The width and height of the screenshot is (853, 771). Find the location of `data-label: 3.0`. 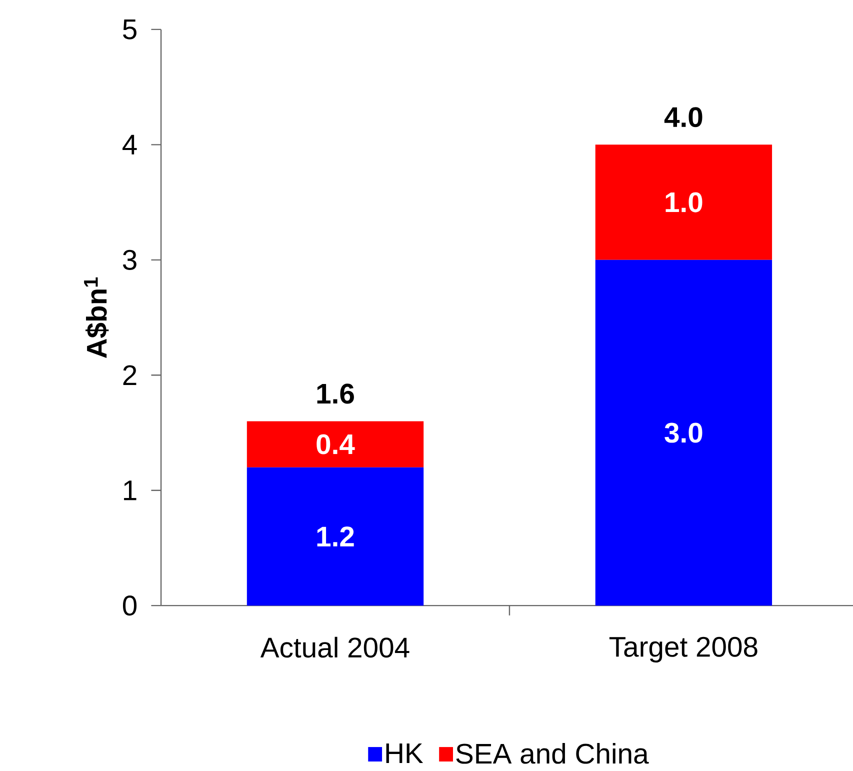

data-label: 3.0 is located at coordinates (683, 432).